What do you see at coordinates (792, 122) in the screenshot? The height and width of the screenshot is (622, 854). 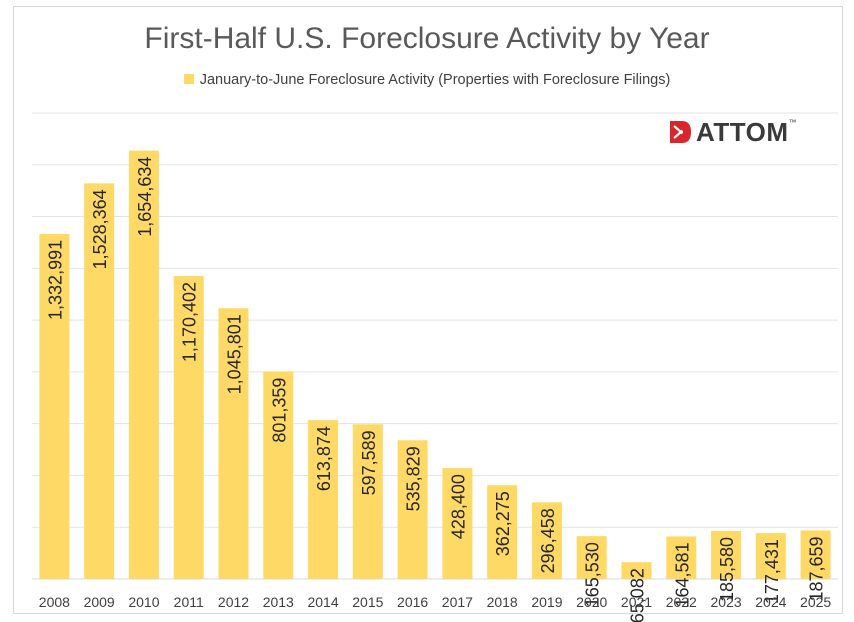 I see `attom-logo-tm: ™` at bounding box center [792, 122].